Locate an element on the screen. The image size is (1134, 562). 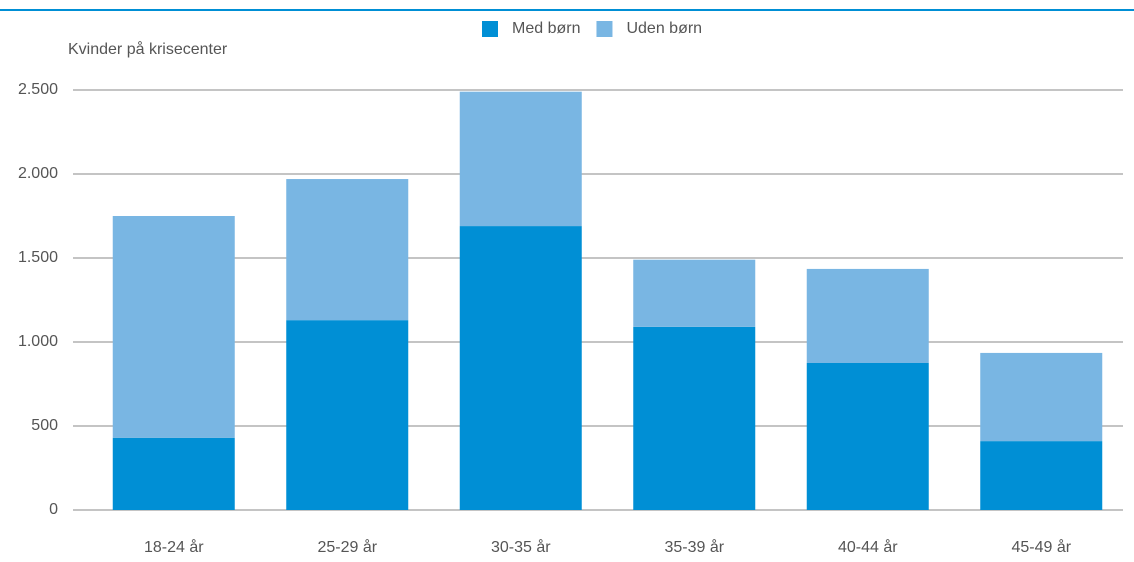
x-tick-label: 45-49 år is located at coordinates (1041, 547).